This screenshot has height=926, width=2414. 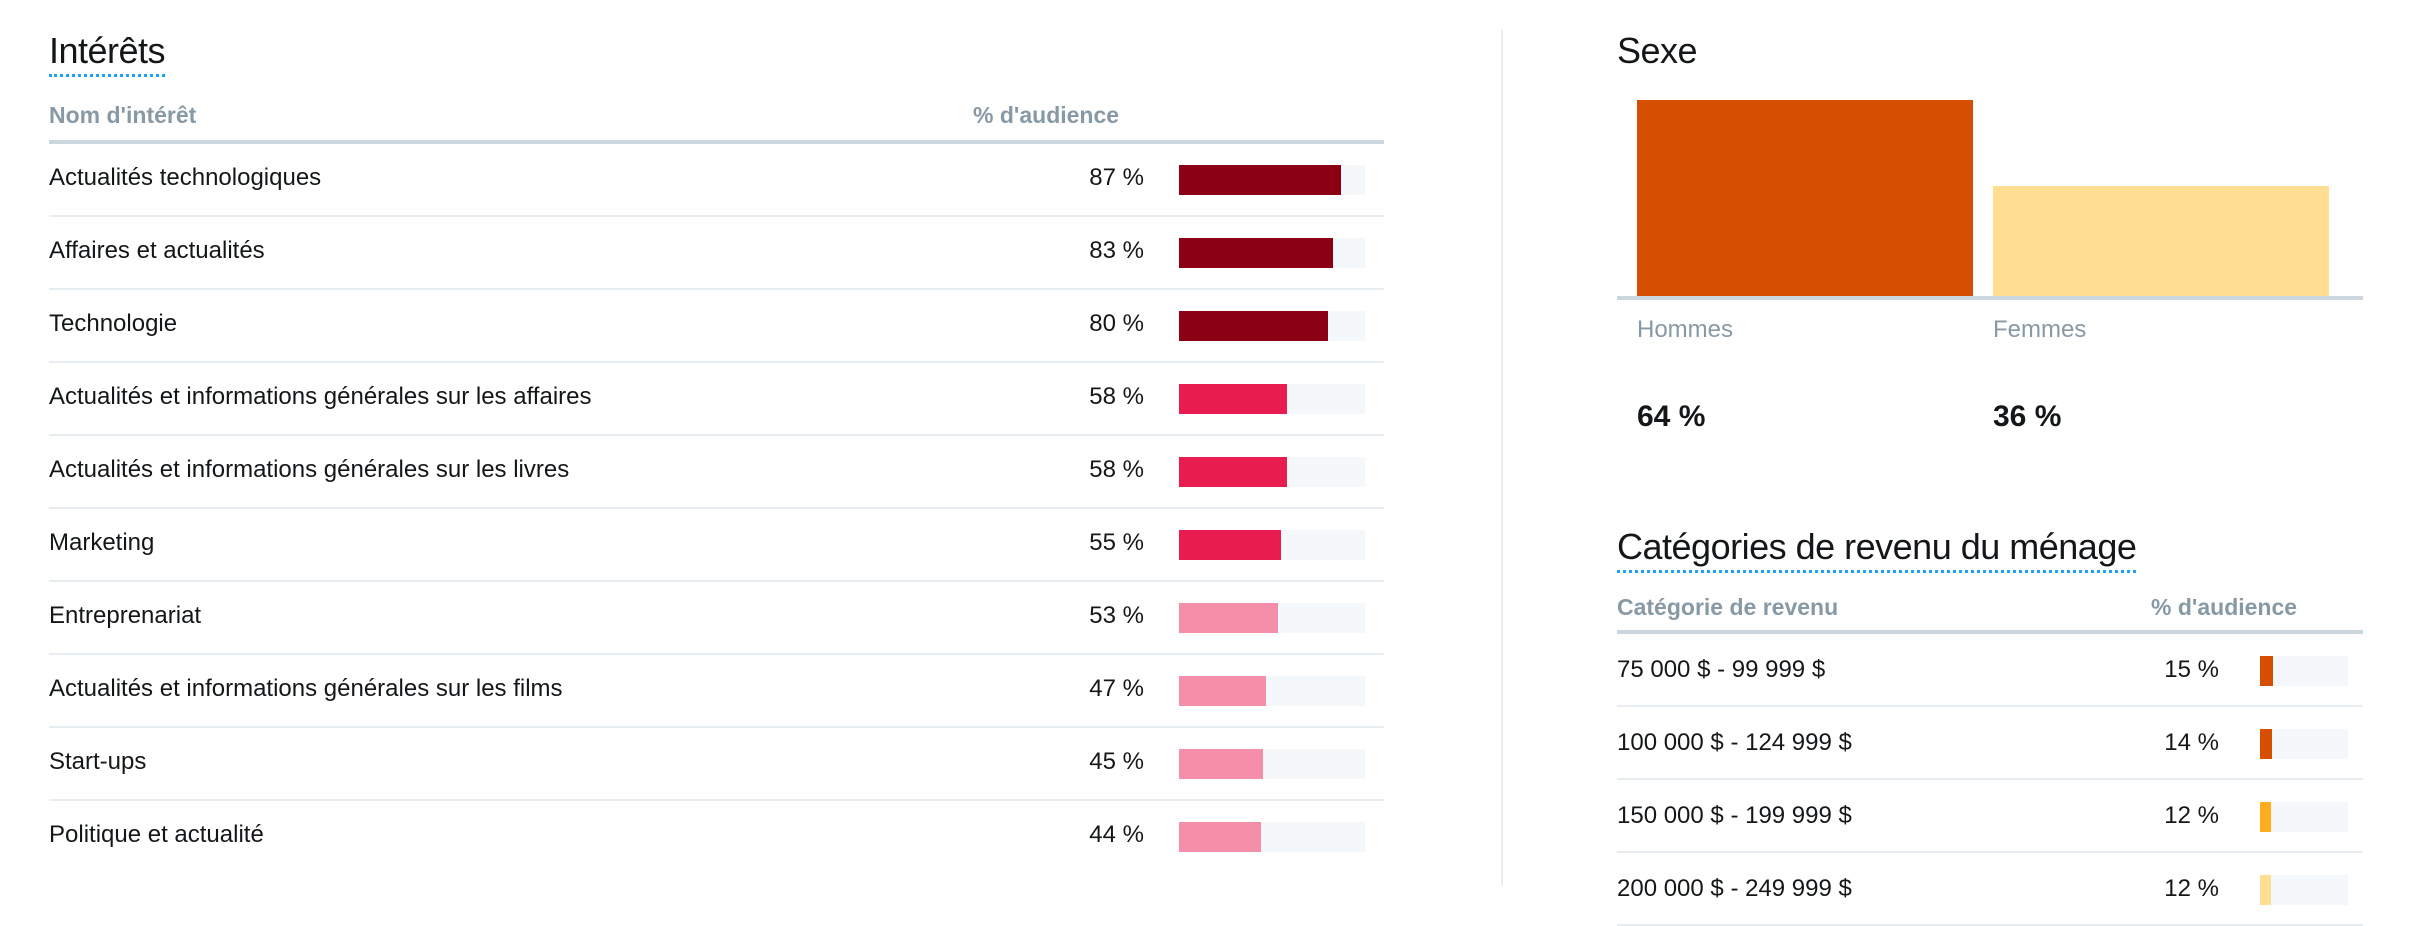 What do you see at coordinates (1990, 298) in the screenshot?
I see `sex-chart-axis` at bounding box center [1990, 298].